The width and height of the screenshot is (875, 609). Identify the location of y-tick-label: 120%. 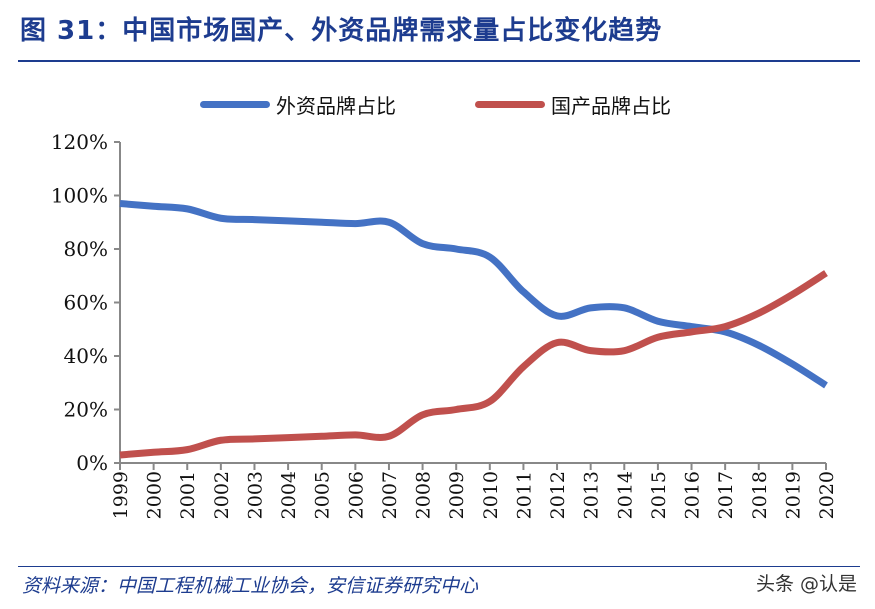
(79, 142).